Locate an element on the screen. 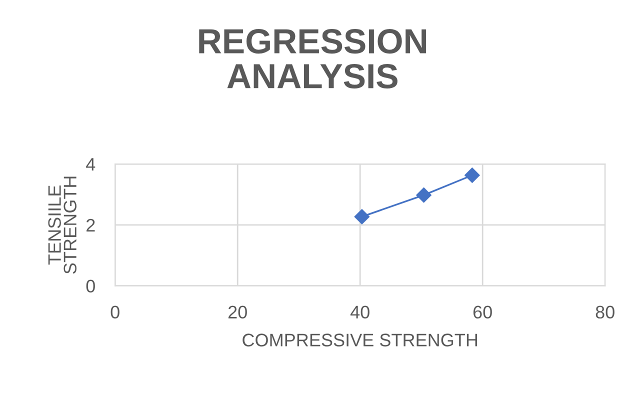 This screenshot has width=629, height=402. x-tick-label: 20 is located at coordinates (237, 312).